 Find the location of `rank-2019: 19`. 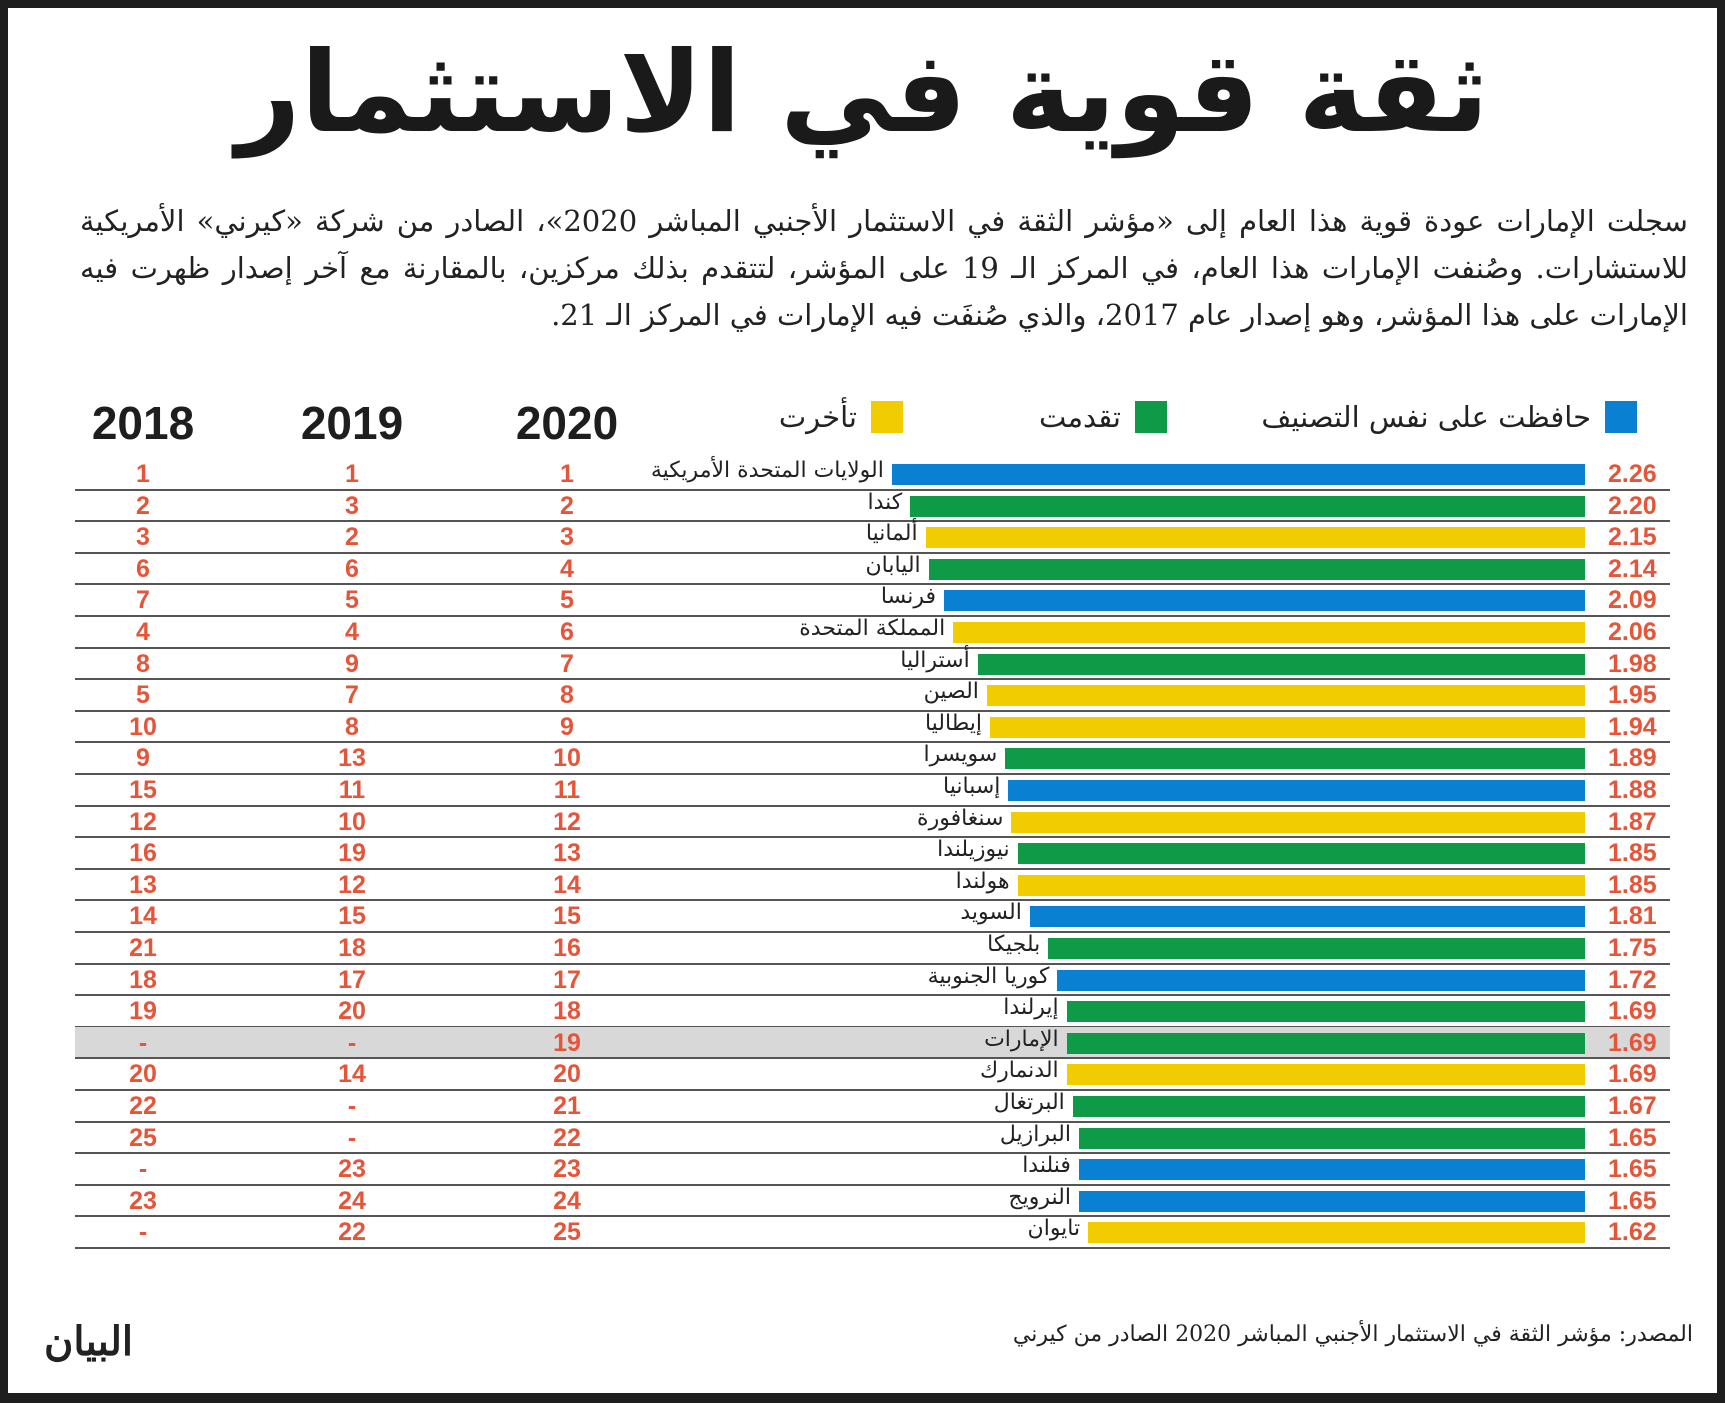

rank-2019: 19 is located at coordinates (352, 853).